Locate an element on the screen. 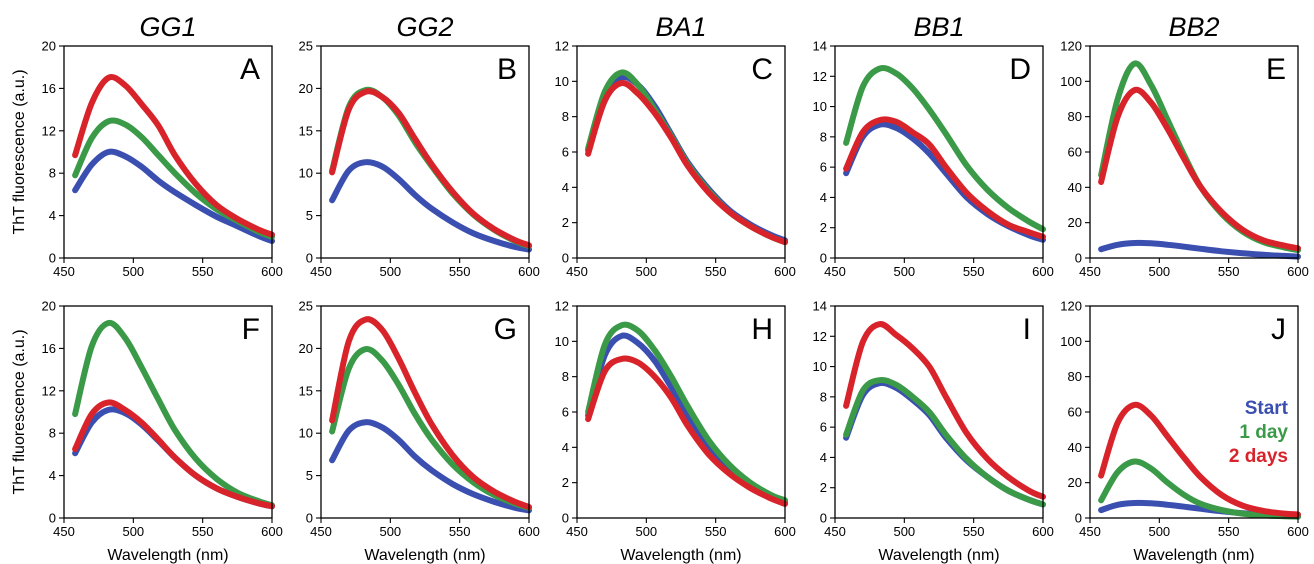  series-line-i-start is located at coordinates (944, 443).